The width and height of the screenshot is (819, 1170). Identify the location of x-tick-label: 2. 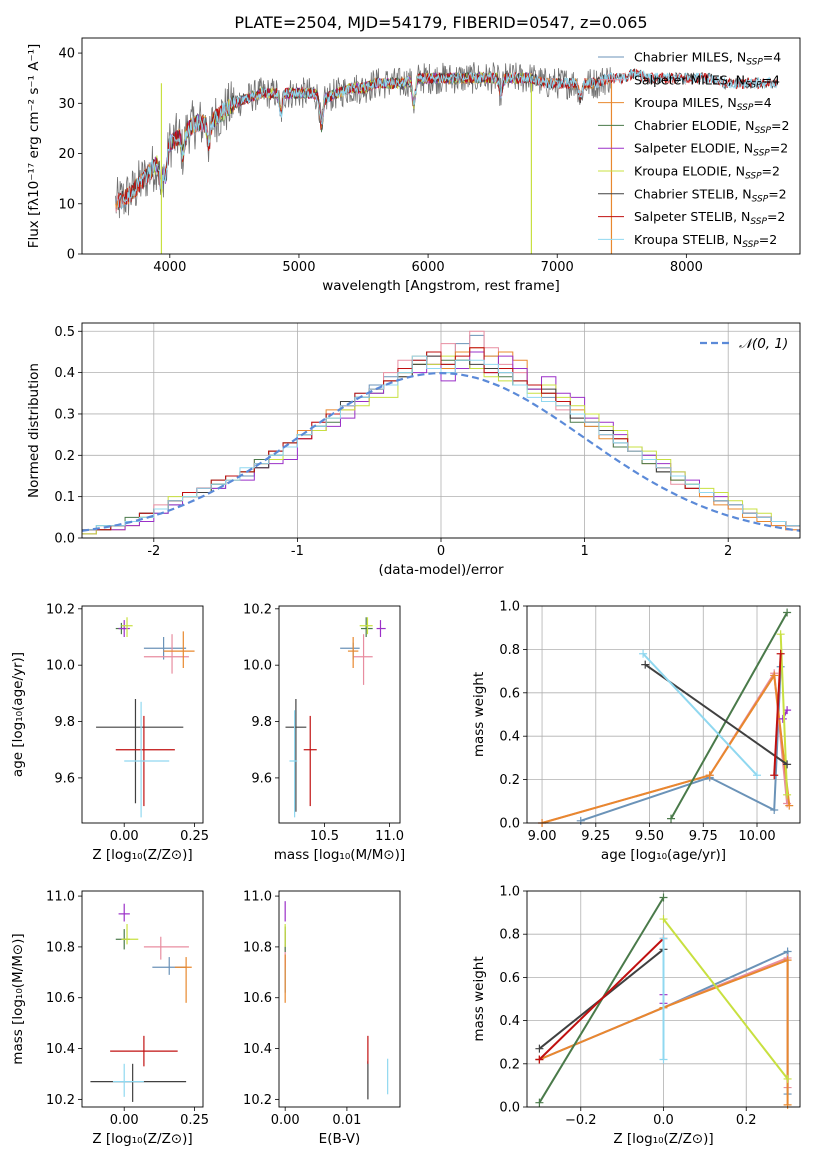
(728, 551).